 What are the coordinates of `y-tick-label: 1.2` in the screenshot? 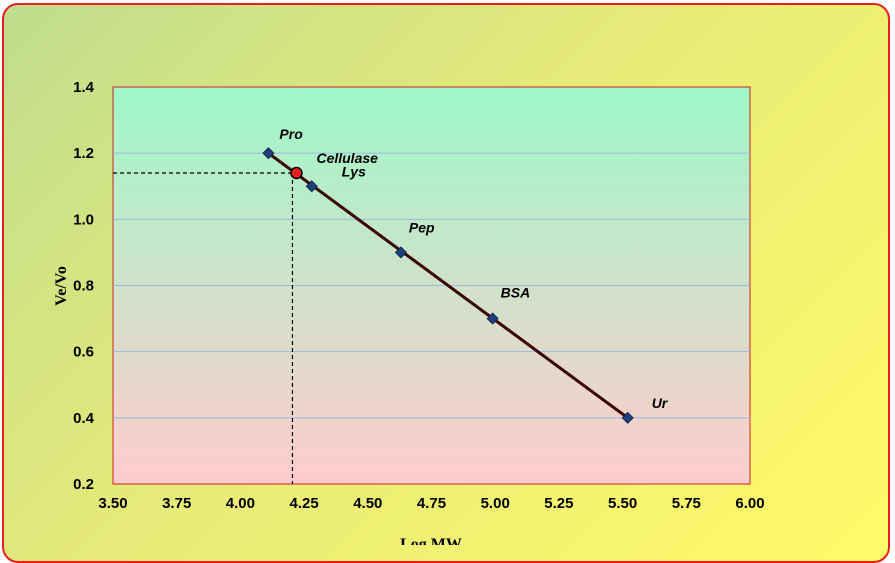 It's located at (83, 153).